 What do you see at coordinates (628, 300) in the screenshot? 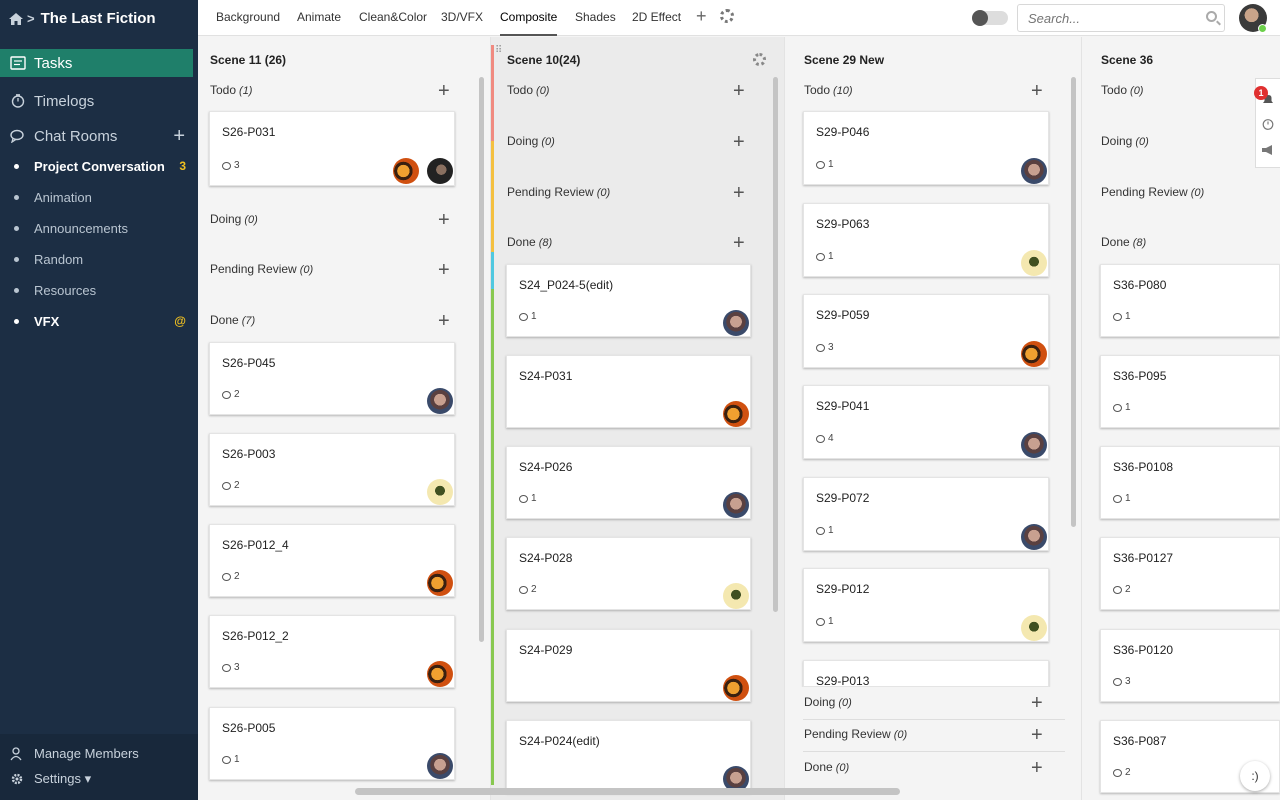
I see `task-card: S24_P024-5(edit) 1` at bounding box center [628, 300].